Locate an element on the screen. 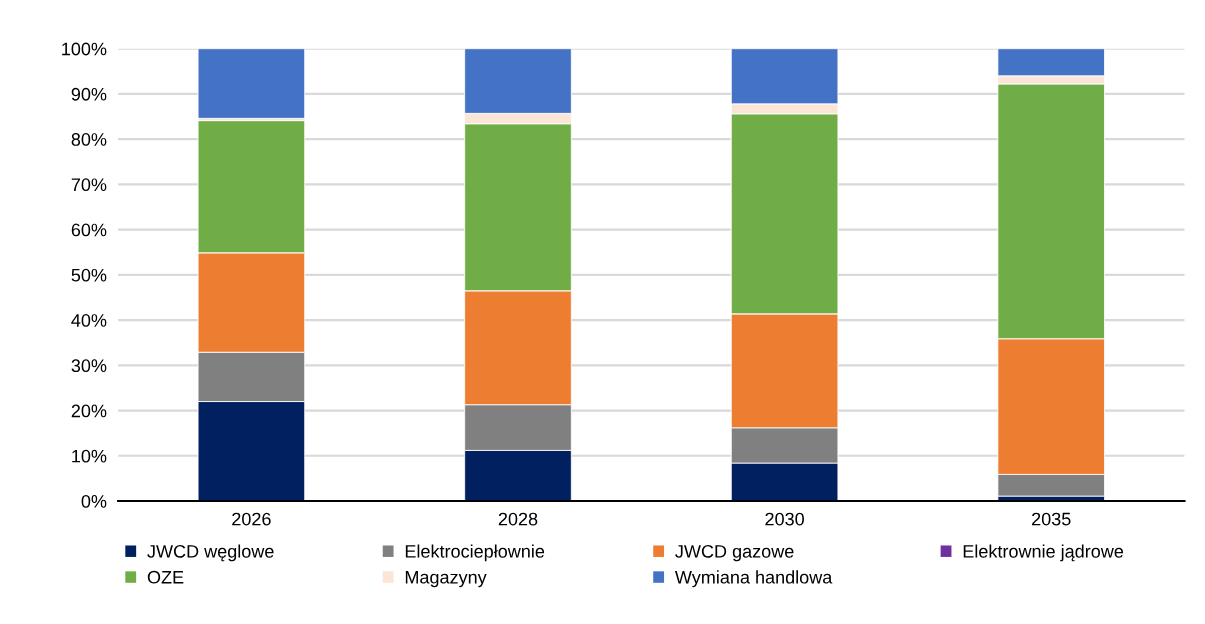 The image size is (1205, 624). legend-label: Wymiana handlowa is located at coordinates (753, 579).